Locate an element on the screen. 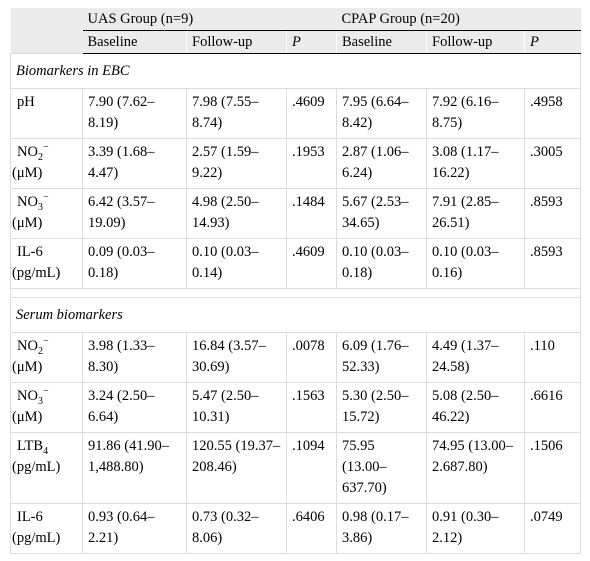  cell-uas-p: .1484 is located at coordinates (311, 213).